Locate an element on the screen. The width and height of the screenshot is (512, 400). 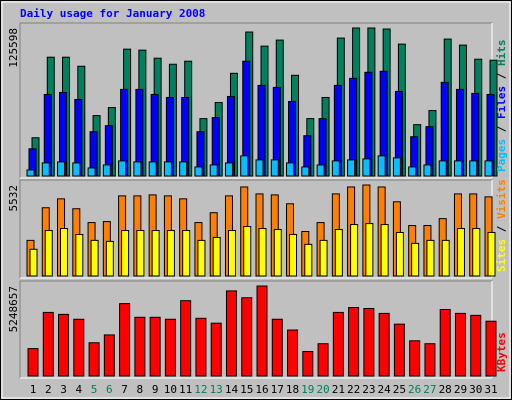
x-tick-label: 14 is located at coordinates (232, 389).